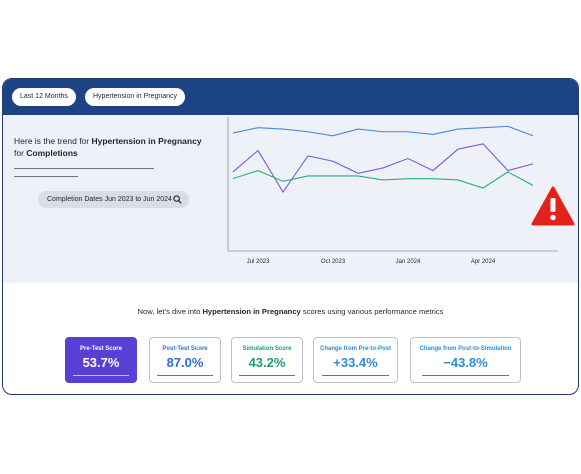 Image resolution: width=581 pixels, height=474 pixels. Describe the element at coordinates (267, 349) in the screenshot. I see `metric-label: Simulation Score` at that location.